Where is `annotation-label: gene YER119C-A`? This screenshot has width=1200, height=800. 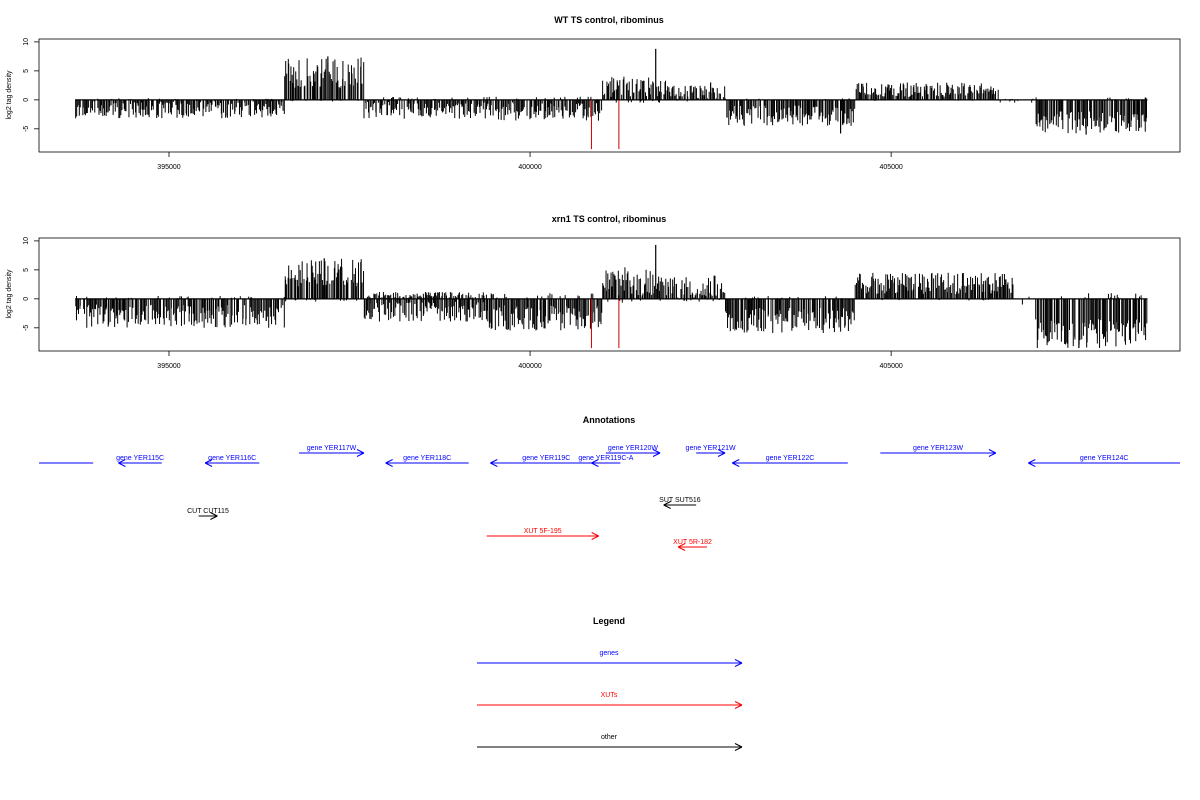 annotation-label: gene YER119C-A is located at coordinates (605, 458).